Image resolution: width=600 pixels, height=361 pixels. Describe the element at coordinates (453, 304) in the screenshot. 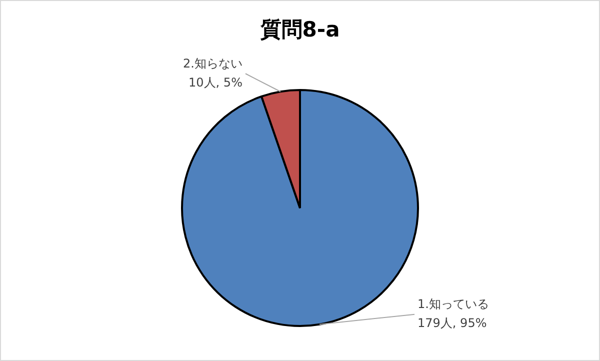

I see `slice-label: 1.知っている` at that location.